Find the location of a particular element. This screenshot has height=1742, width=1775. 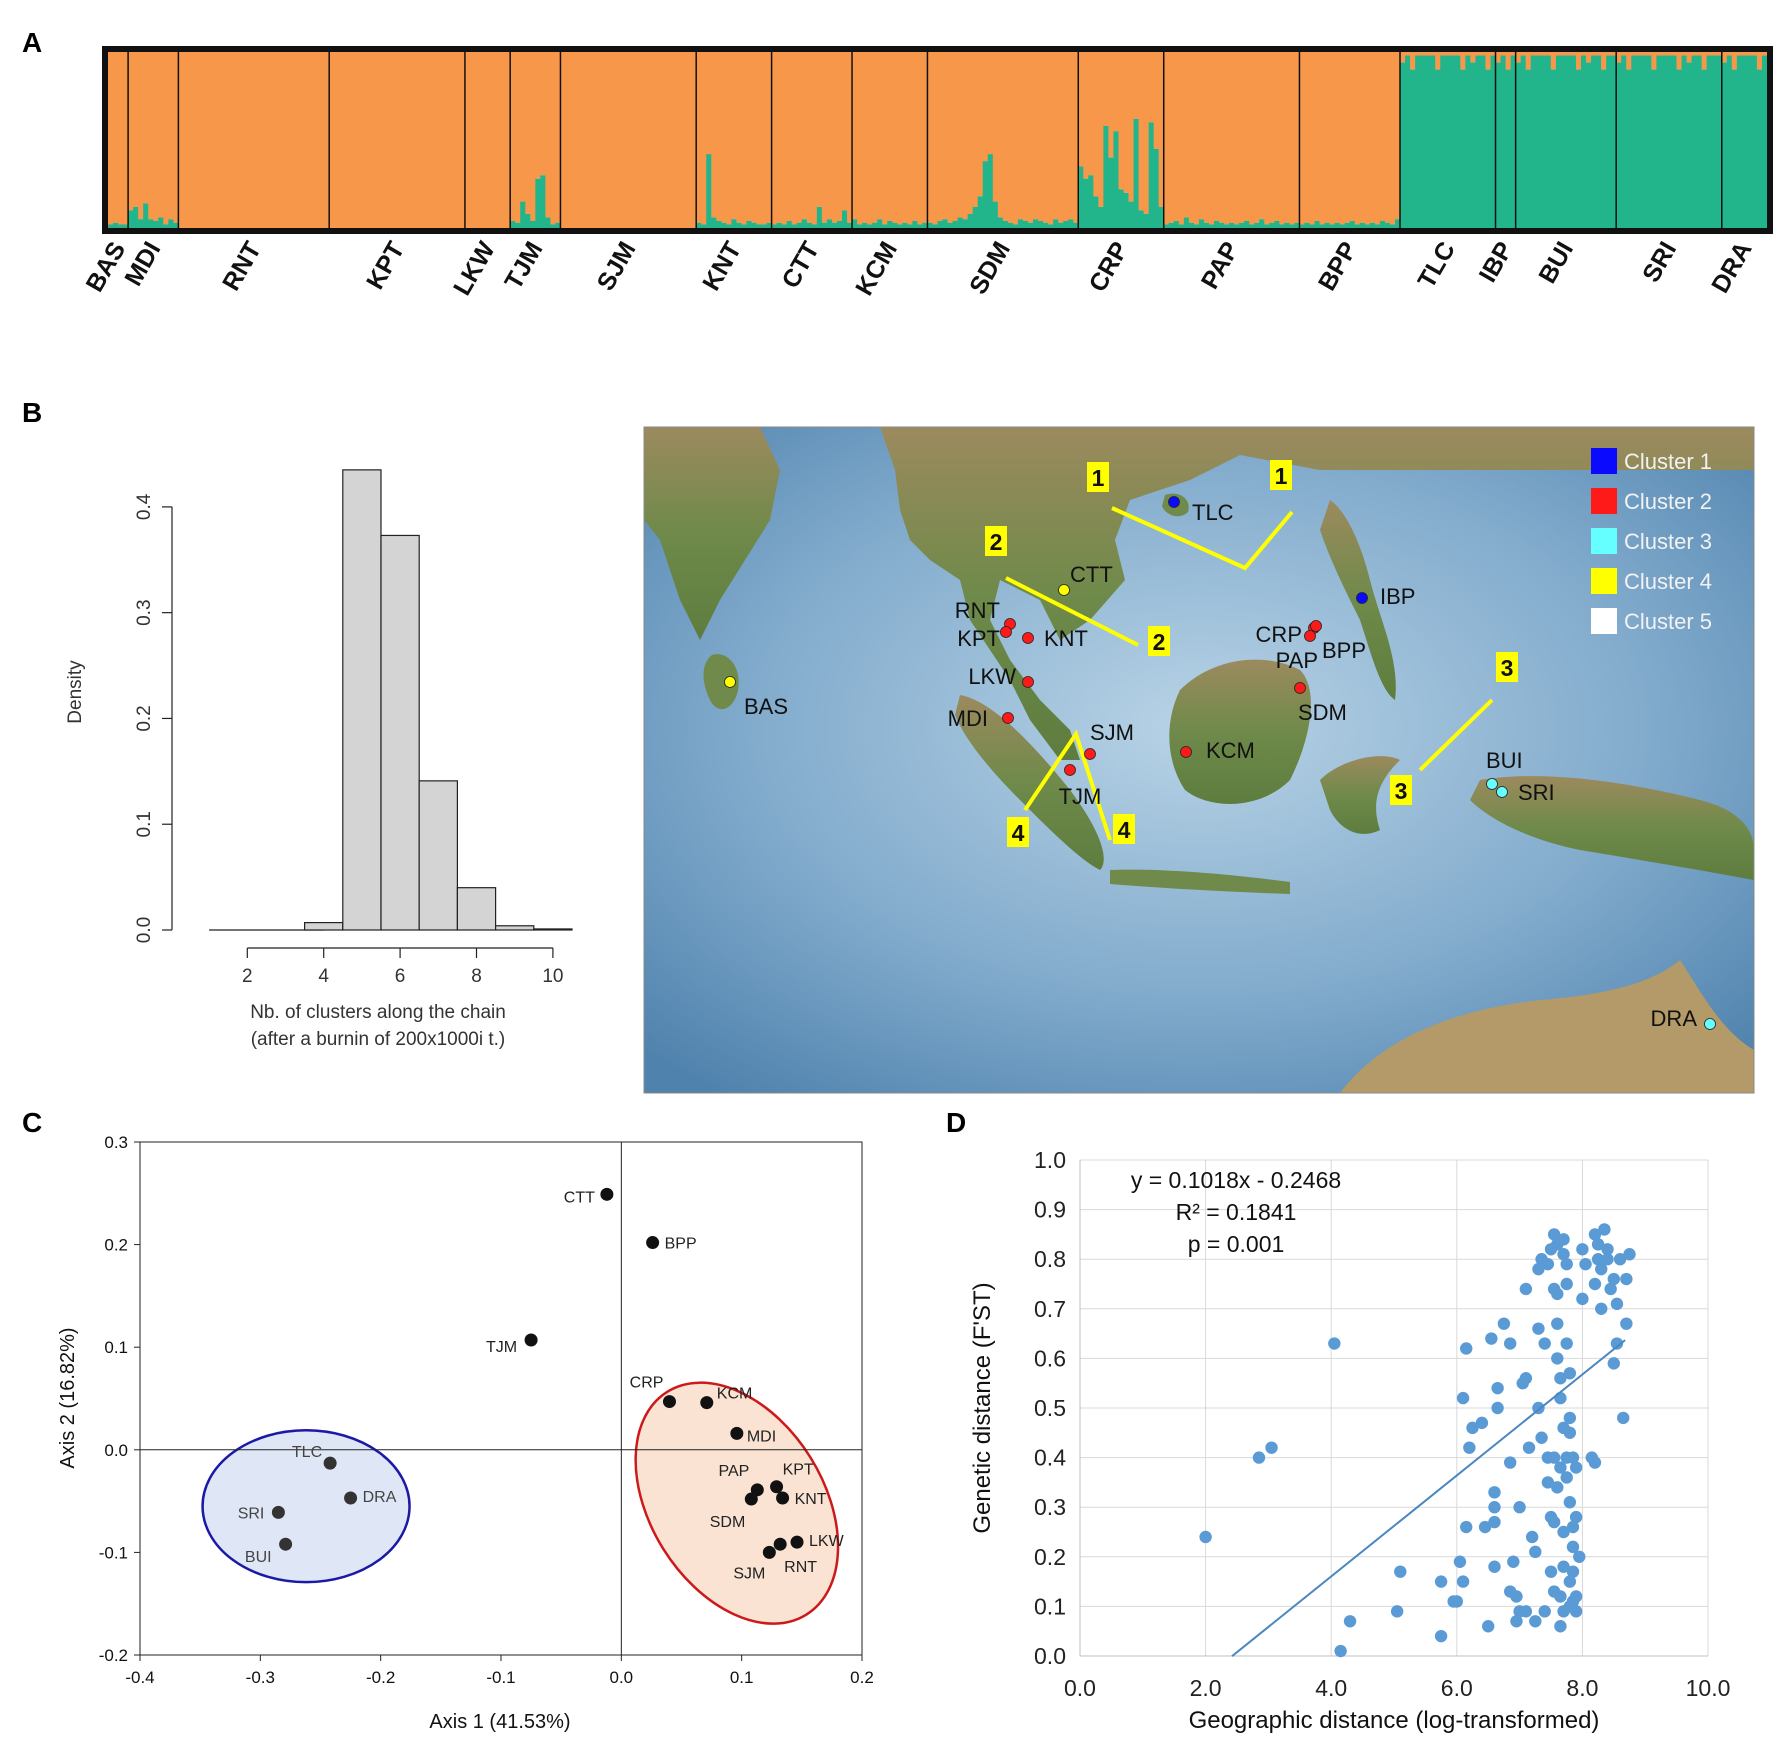

ibd-y-tick-label: 0.9 is located at coordinates (1050, 1210).